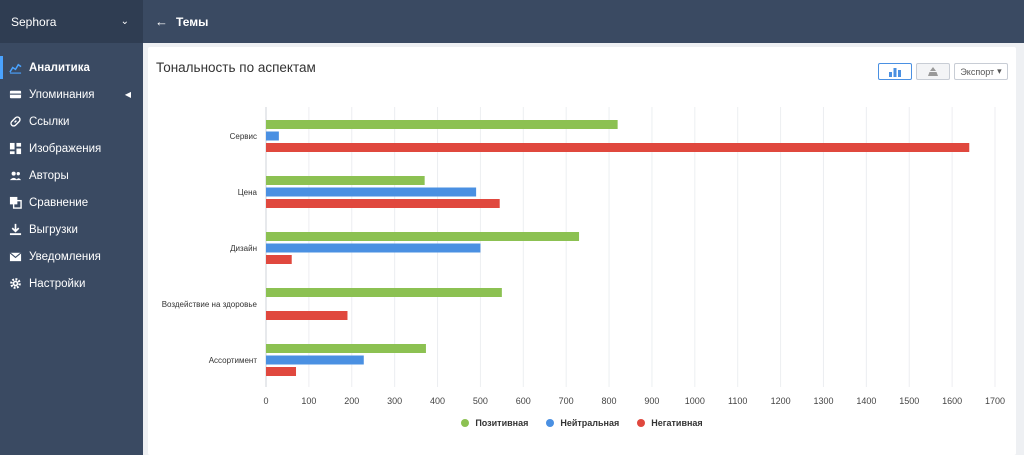  What do you see at coordinates (127, 94) in the screenshot?
I see `caret-left-icon: ◀` at bounding box center [127, 94].